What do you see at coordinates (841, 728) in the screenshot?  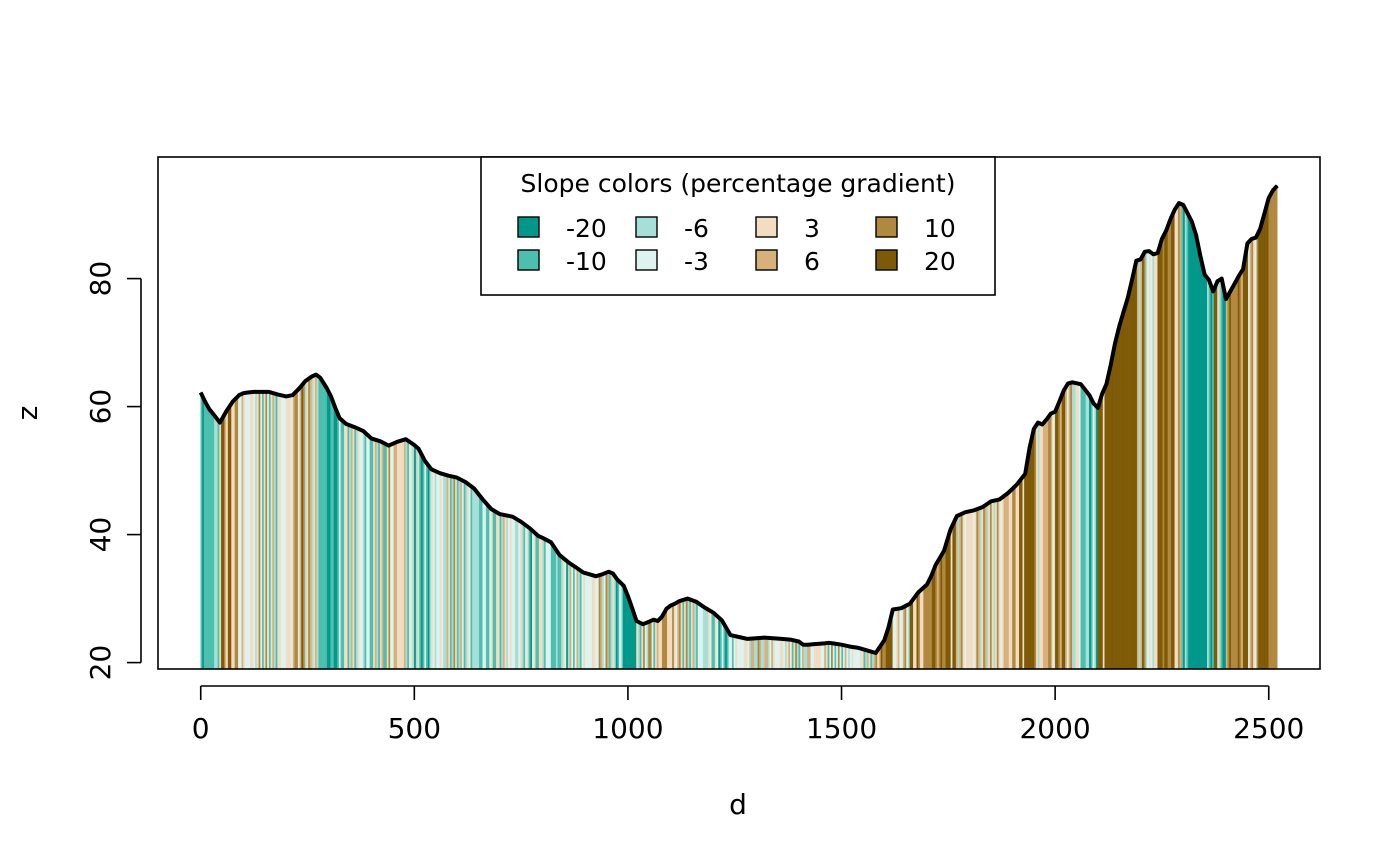 I see `x-tick-label: 1500` at bounding box center [841, 728].